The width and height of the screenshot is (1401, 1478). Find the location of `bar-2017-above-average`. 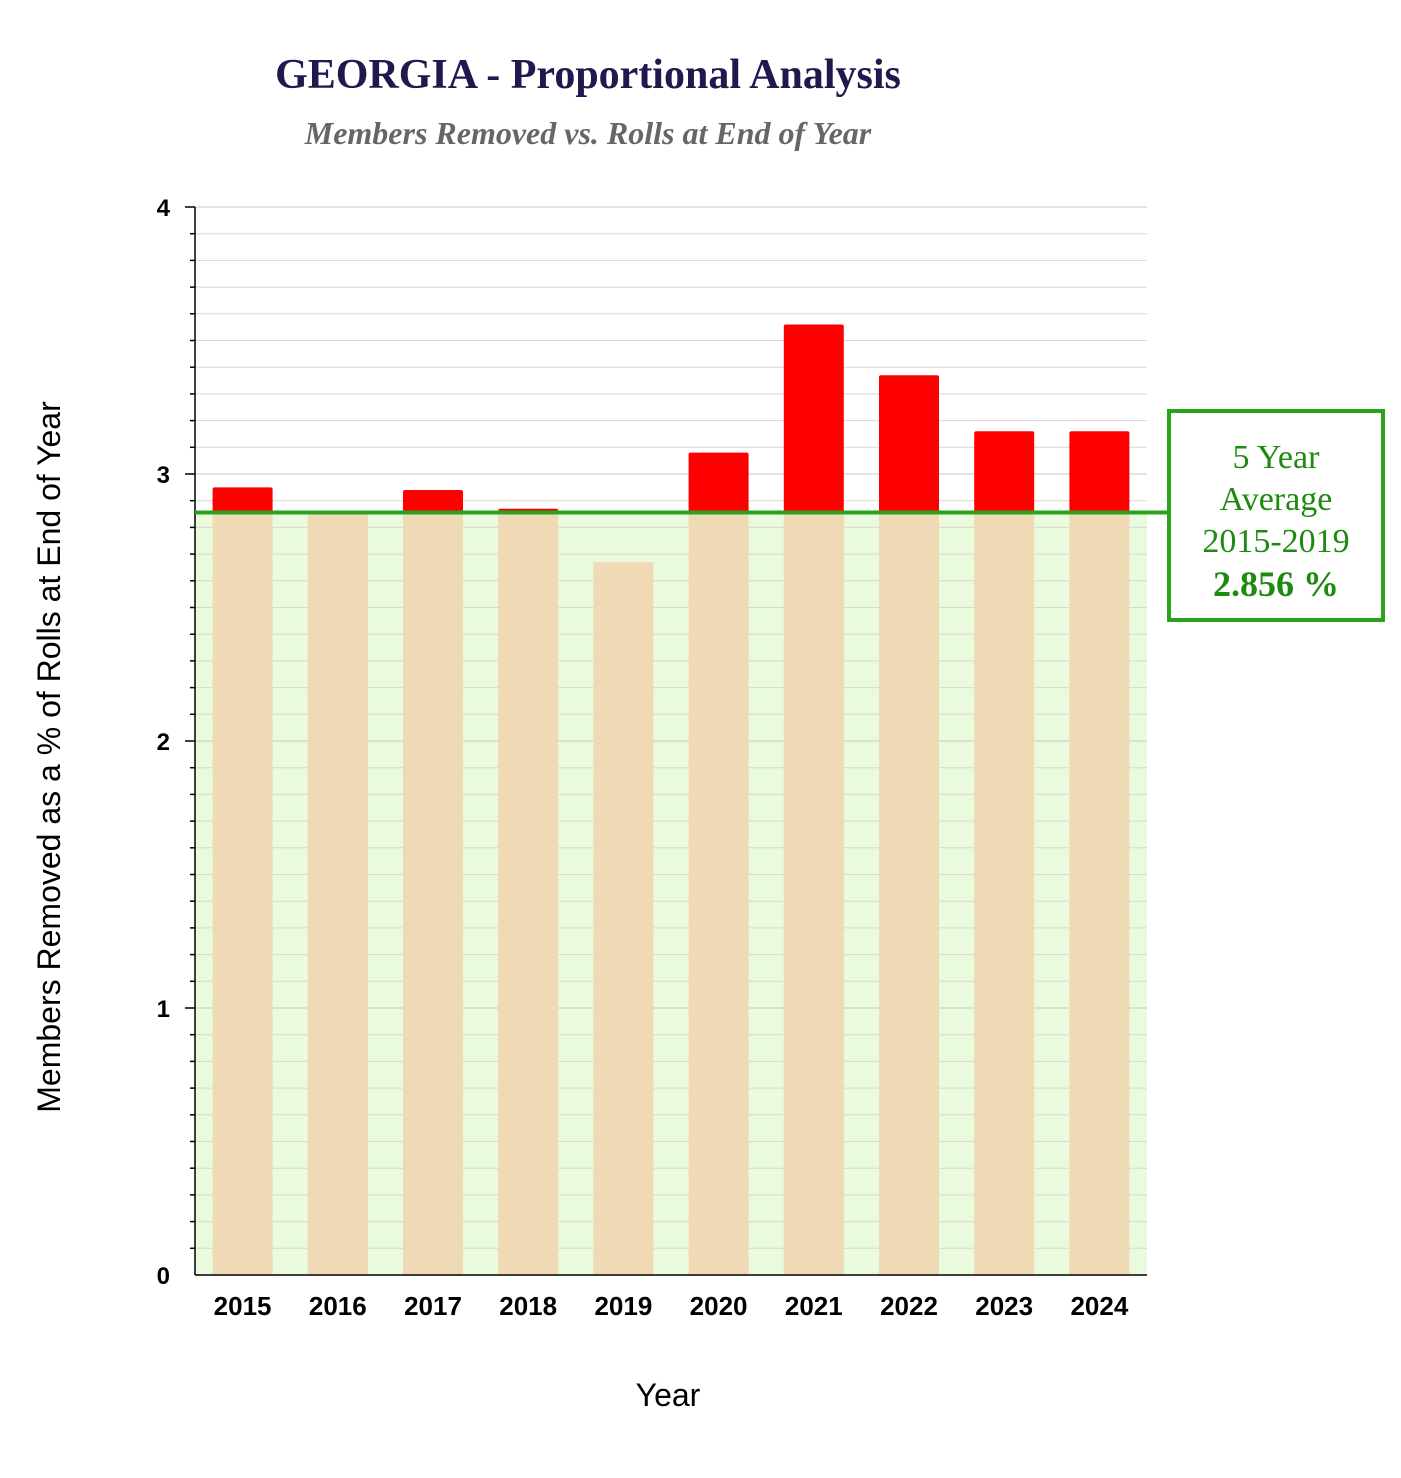

bar-2017-above-average is located at coordinates (433, 501).